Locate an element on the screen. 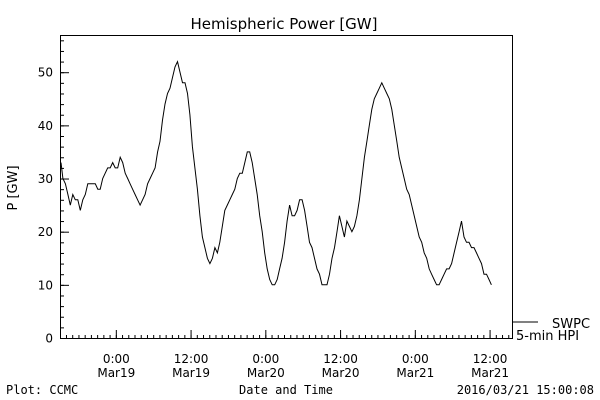 This screenshot has height=400, width=600. y-tick-label: 50 is located at coordinates (45, 73).